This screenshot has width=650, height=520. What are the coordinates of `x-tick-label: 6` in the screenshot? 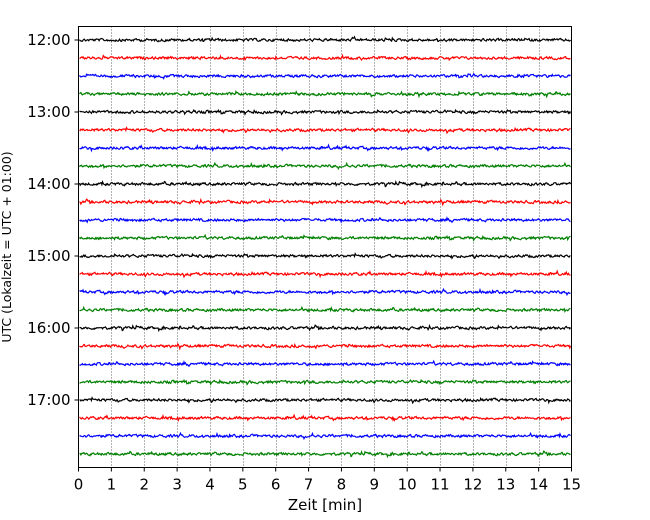 It's located at (276, 485).